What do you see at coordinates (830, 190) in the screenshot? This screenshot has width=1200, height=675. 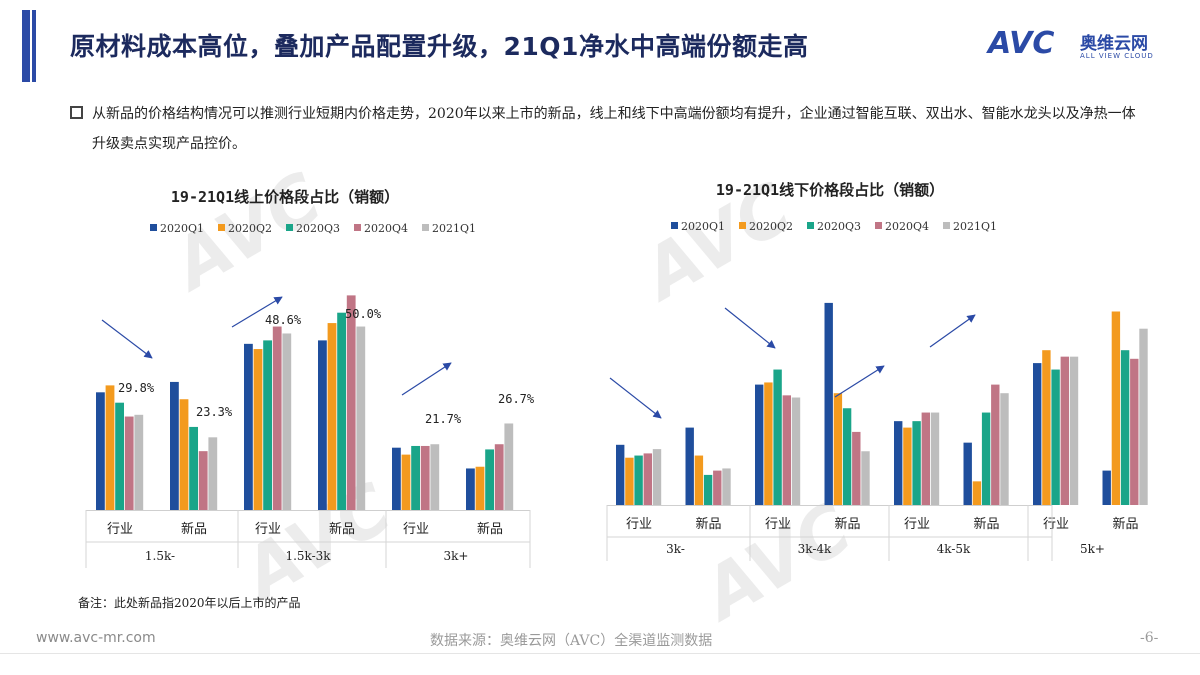 I see `chart2-title: 19-21Q1线下价格段占比（销额）` at bounding box center [830, 190].